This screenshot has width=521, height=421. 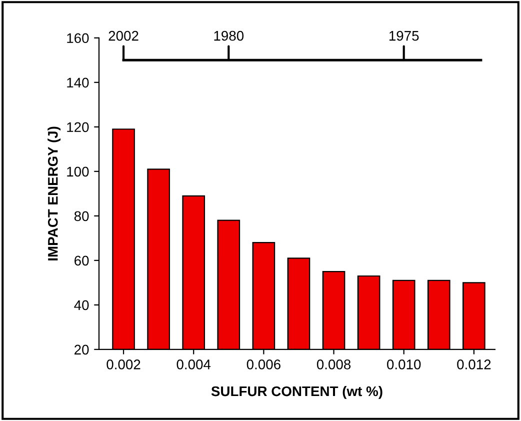 What do you see at coordinates (263, 365) in the screenshot?
I see `x-tick-label: 0.006` at bounding box center [263, 365].